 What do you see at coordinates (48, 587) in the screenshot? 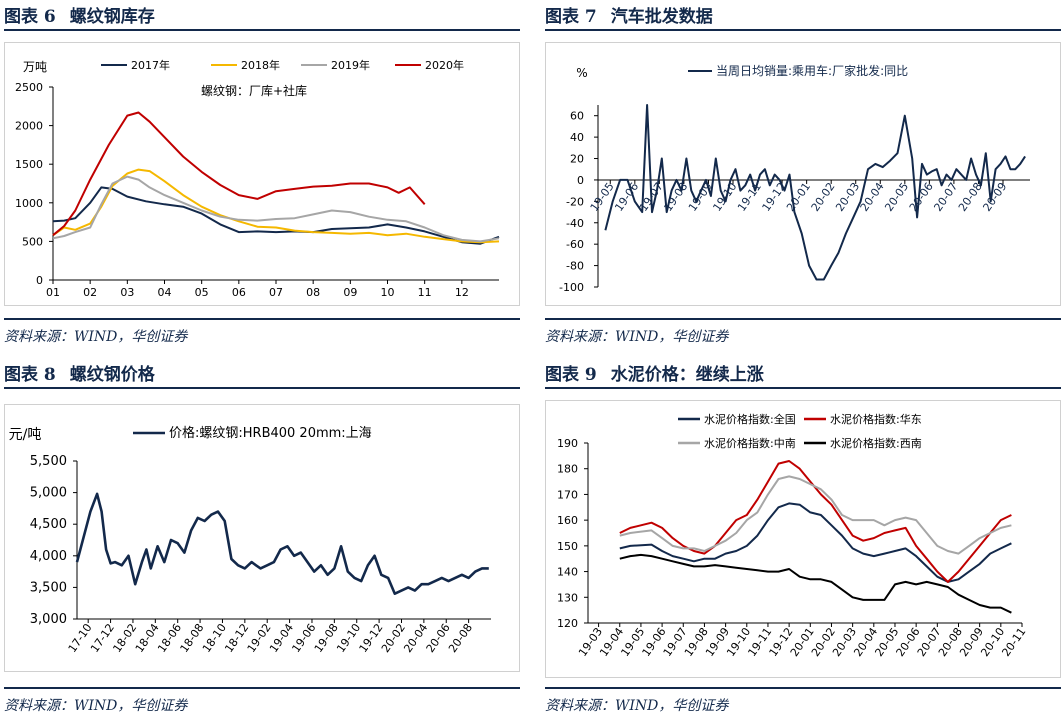
I see `y-tick-label: 3,500` at bounding box center [48, 587].